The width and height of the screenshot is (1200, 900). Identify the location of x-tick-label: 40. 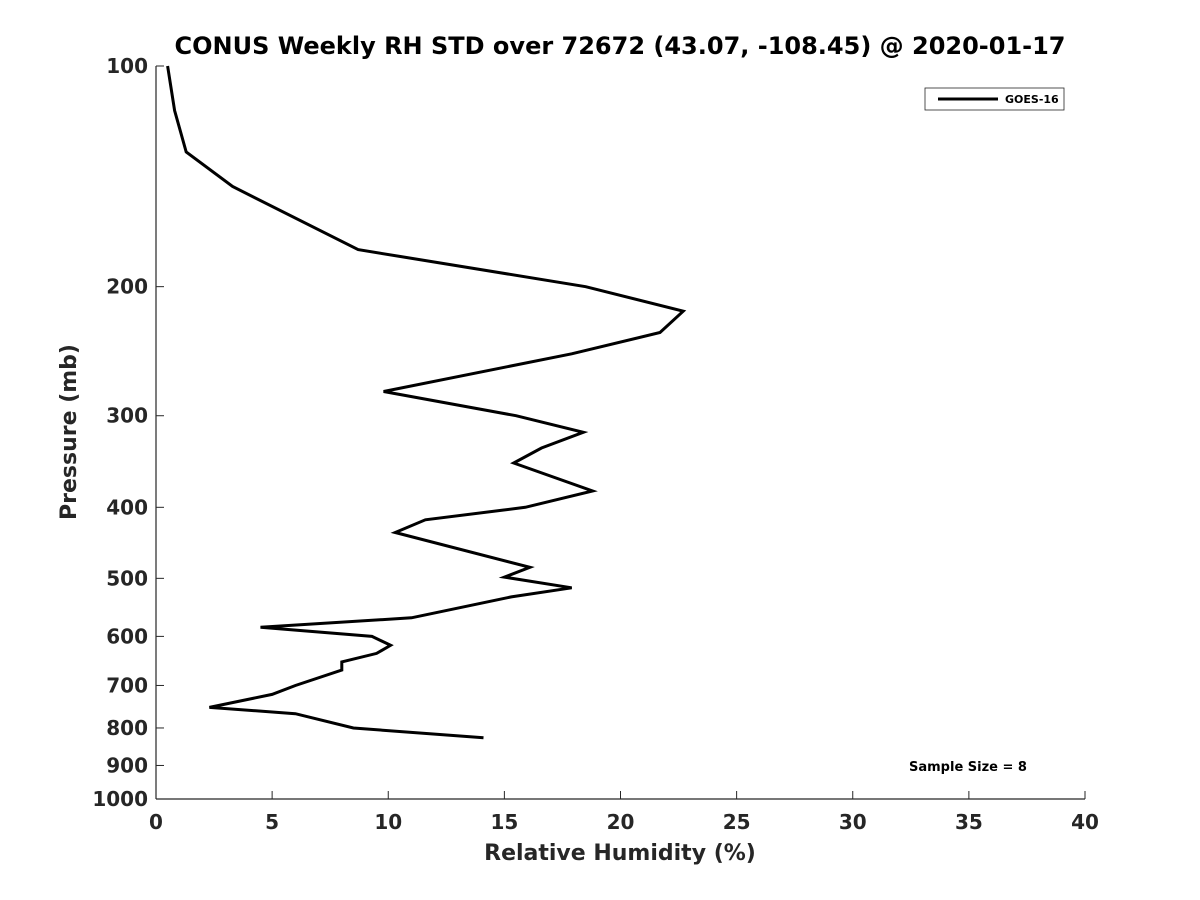
(1085, 822).